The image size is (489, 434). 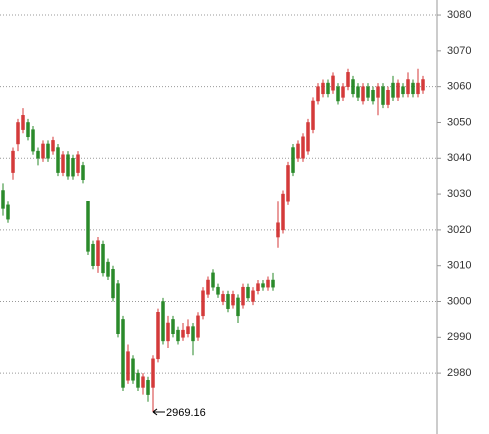 I want to click on y-tick-label: 3000, so click(x=459, y=301).